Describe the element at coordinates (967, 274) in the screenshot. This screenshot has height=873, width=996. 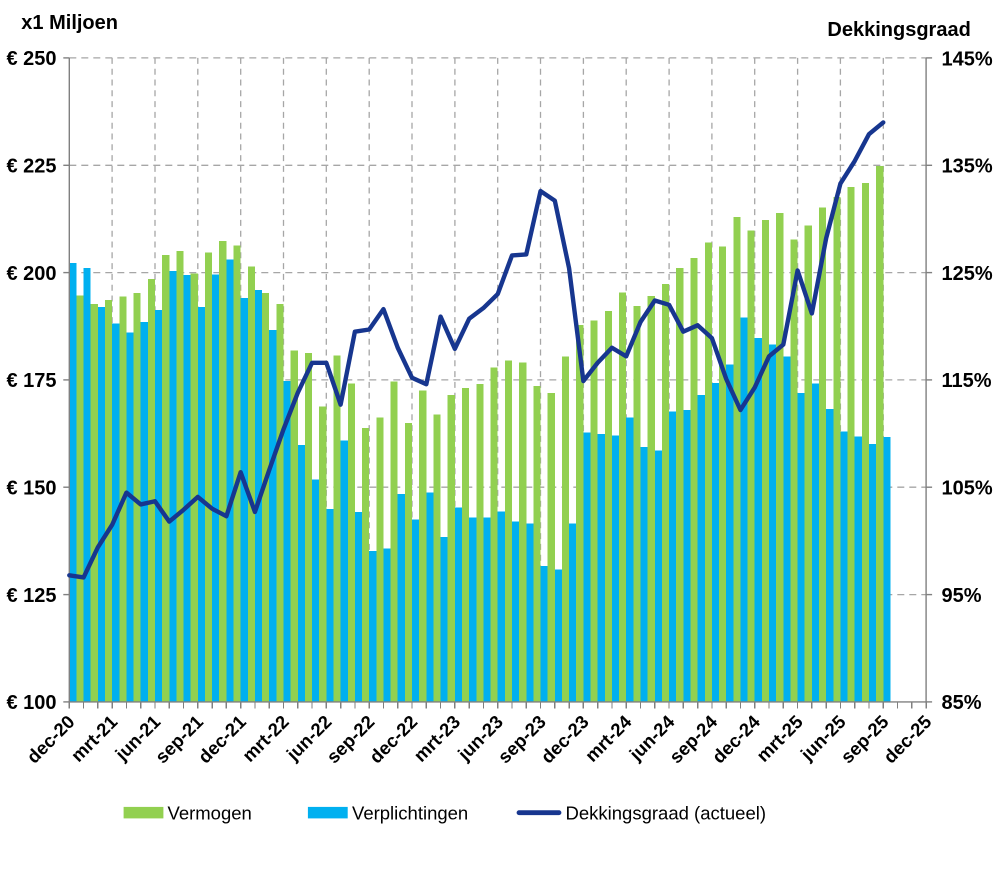
I see `svg-text: 125%` at that location.